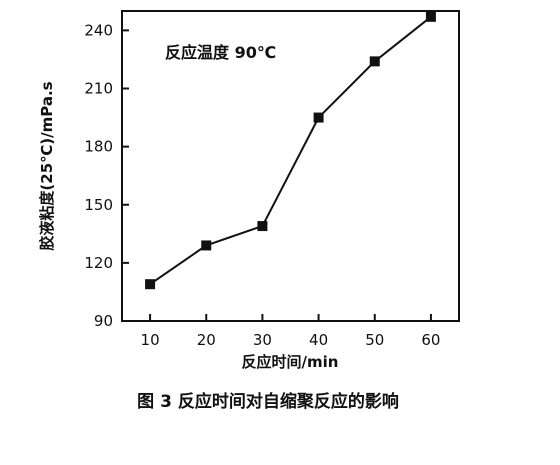 The height and width of the screenshot is (465, 560). Describe the element at coordinates (98, 30) in the screenshot. I see `y-tick-label: 240` at that location.